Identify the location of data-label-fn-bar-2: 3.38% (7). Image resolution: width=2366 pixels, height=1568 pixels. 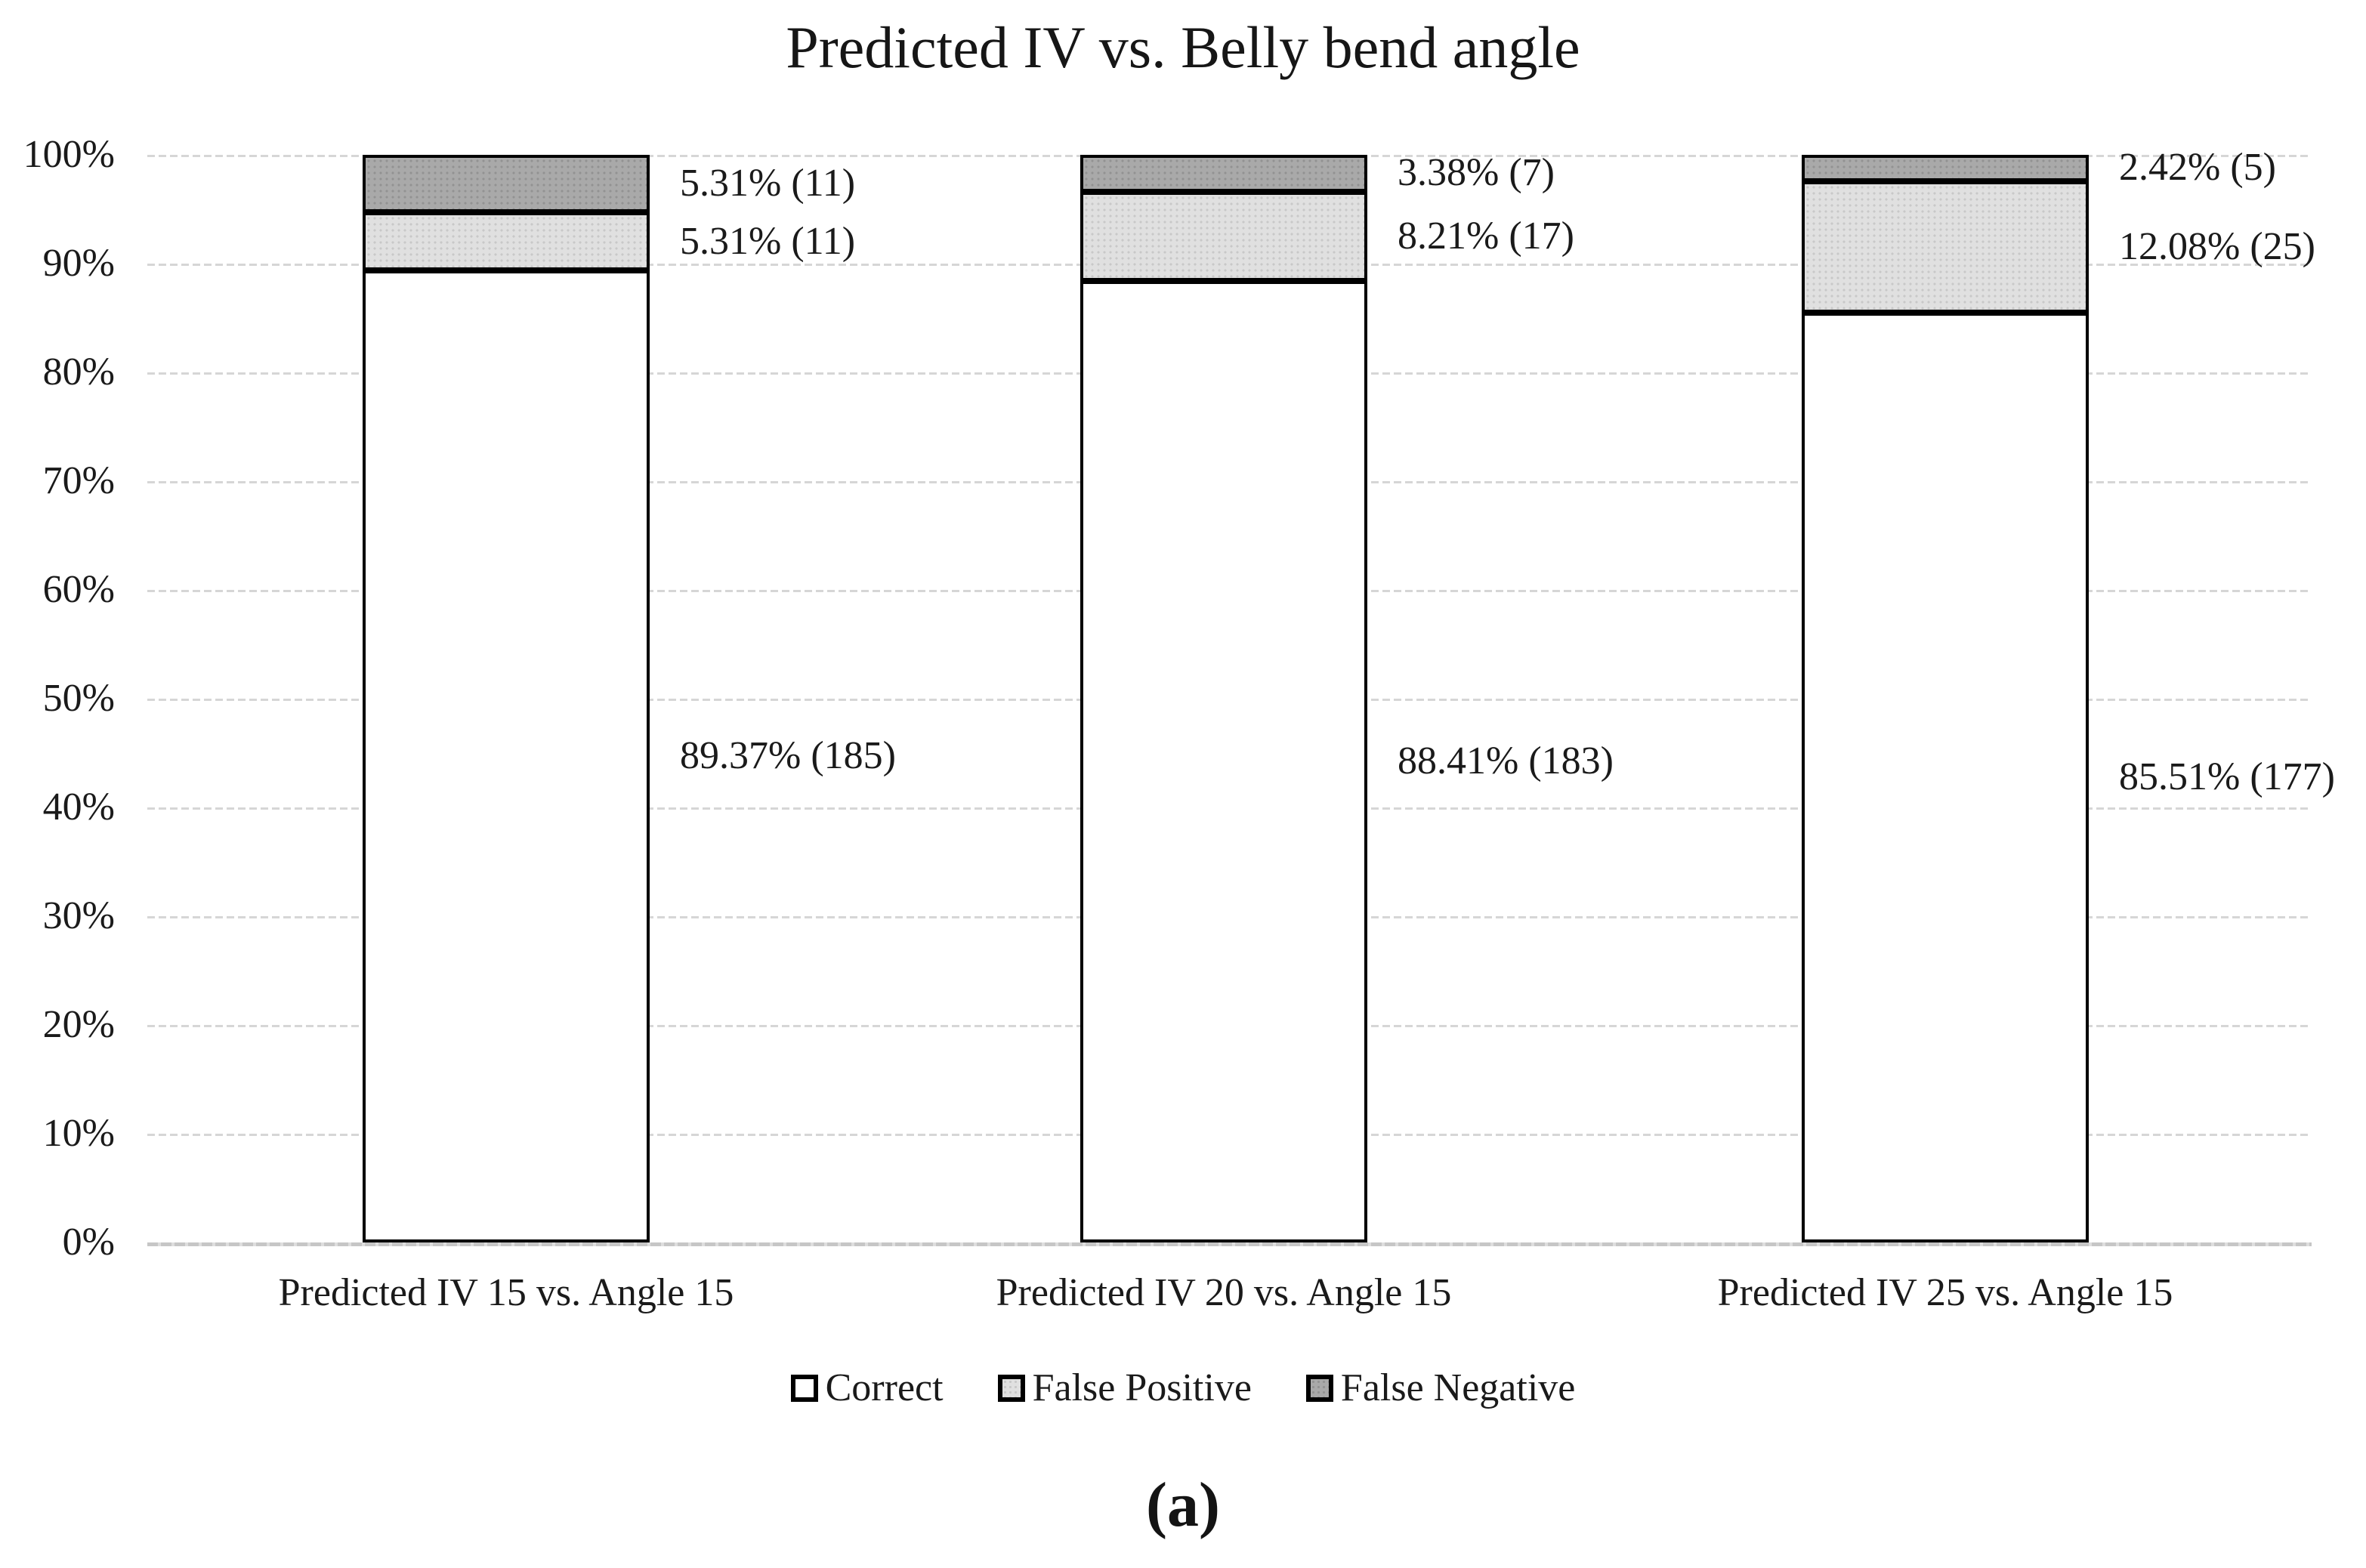
(1476, 173).